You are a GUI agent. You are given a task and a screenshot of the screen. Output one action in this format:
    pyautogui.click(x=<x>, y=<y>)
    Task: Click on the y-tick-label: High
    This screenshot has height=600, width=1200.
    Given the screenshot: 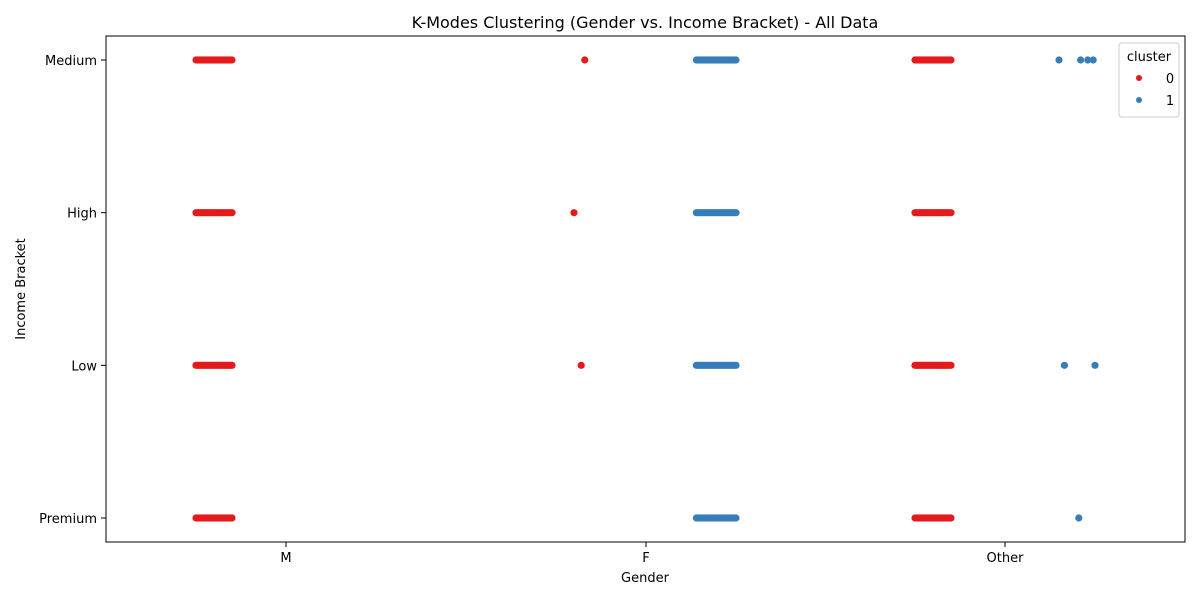 What is the action you would take?
    pyautogui.click(x=82, y=214)
    